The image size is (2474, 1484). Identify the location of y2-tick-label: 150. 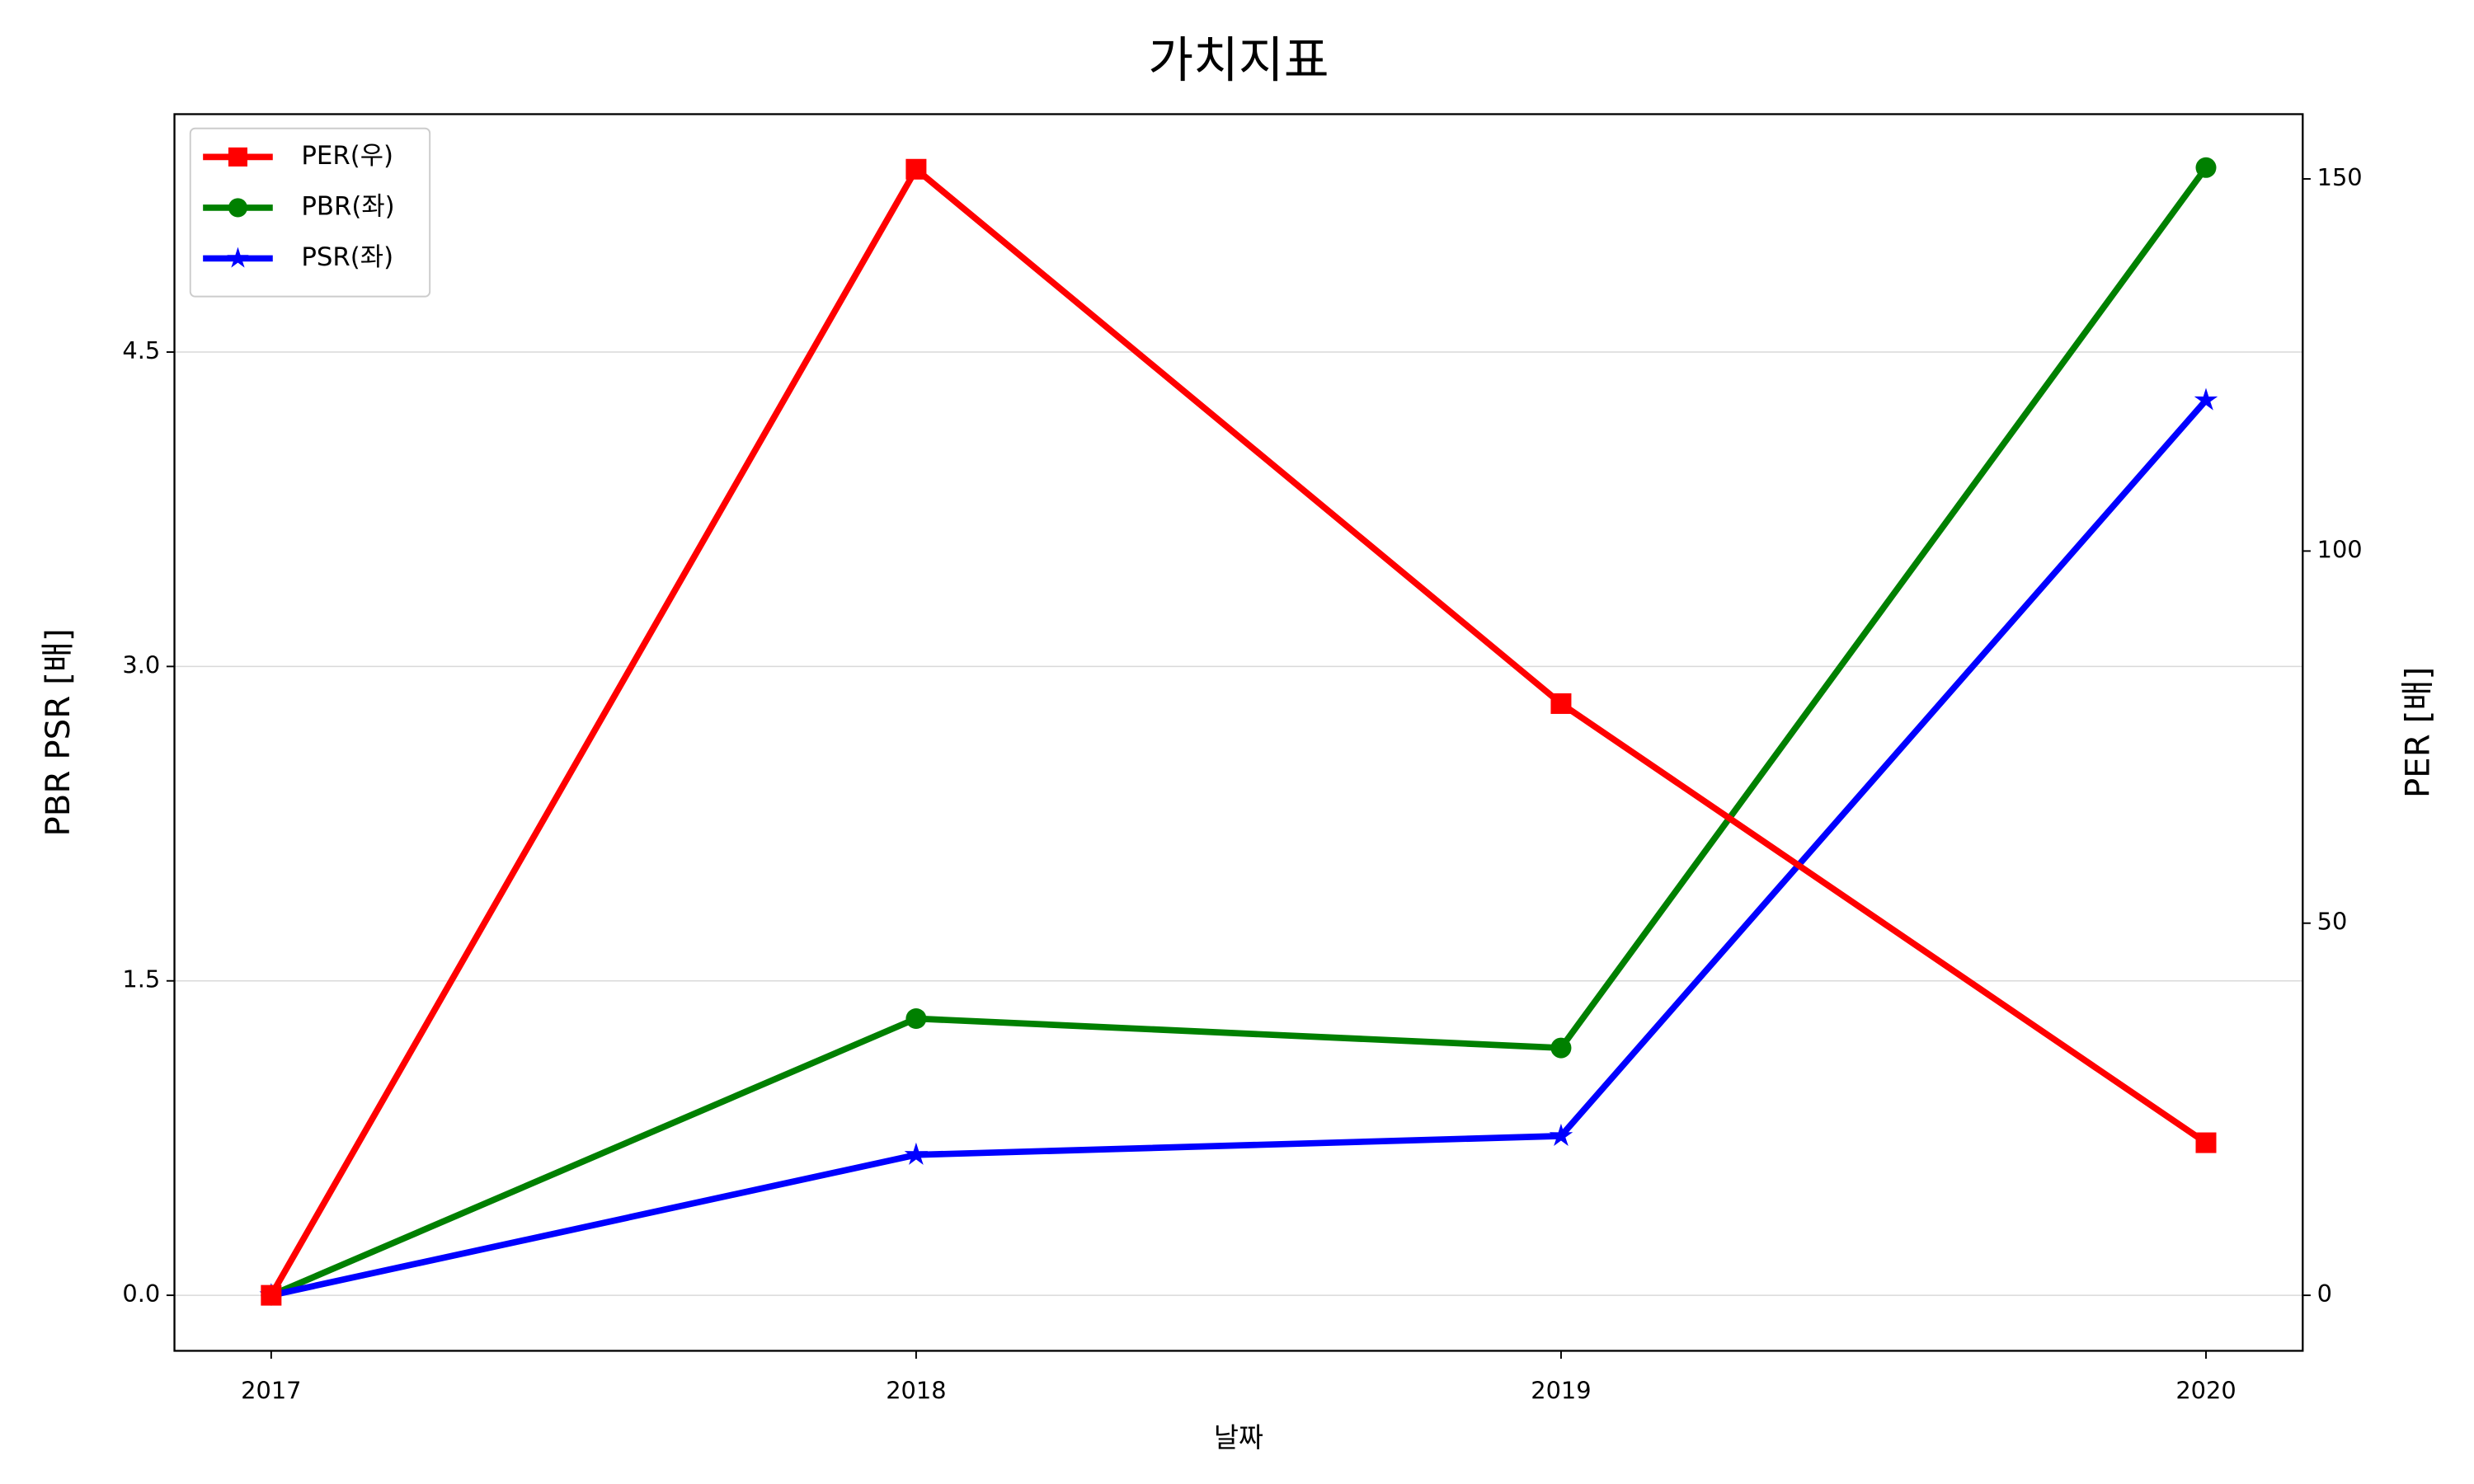
(2340, 177).